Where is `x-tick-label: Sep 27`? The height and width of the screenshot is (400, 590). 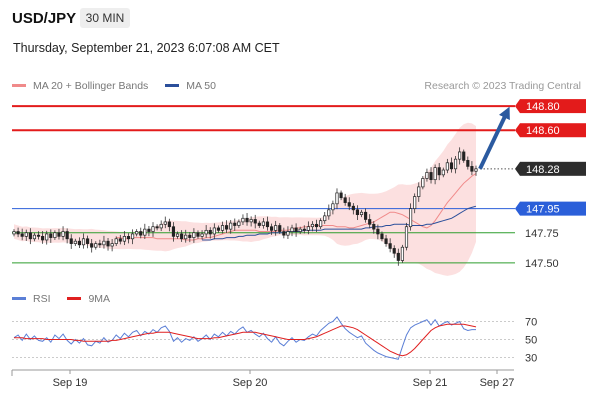
x-tick-label: Sep 27 is located at coordinates (497, 383).